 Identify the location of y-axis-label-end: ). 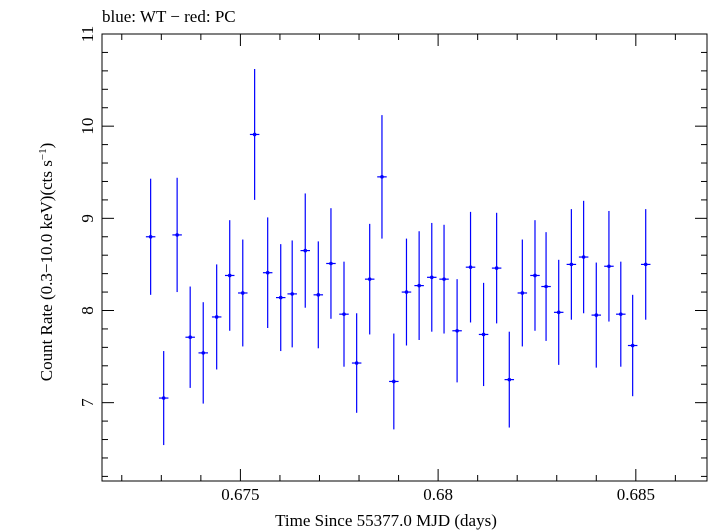
(46, 146).